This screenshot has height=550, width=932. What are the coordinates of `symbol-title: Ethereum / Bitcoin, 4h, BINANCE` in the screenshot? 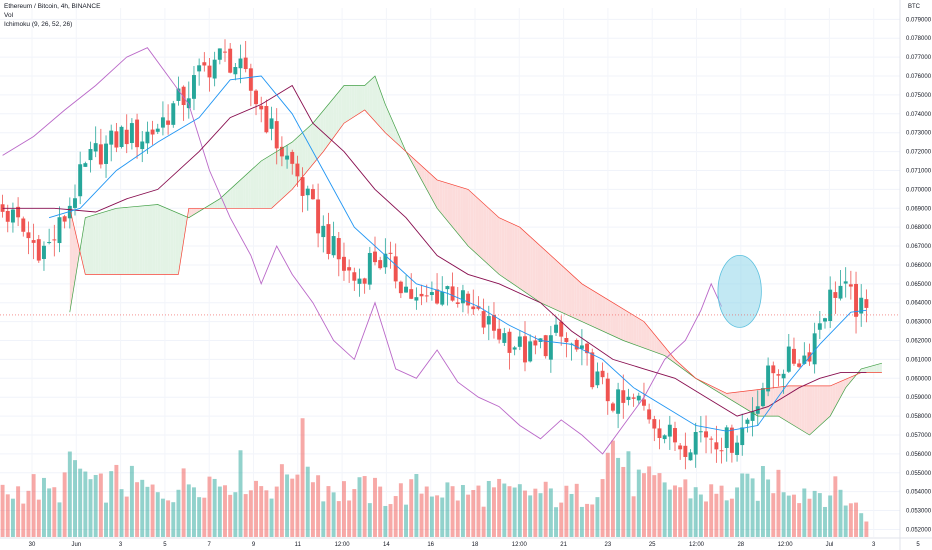 It's located at (52, 6).